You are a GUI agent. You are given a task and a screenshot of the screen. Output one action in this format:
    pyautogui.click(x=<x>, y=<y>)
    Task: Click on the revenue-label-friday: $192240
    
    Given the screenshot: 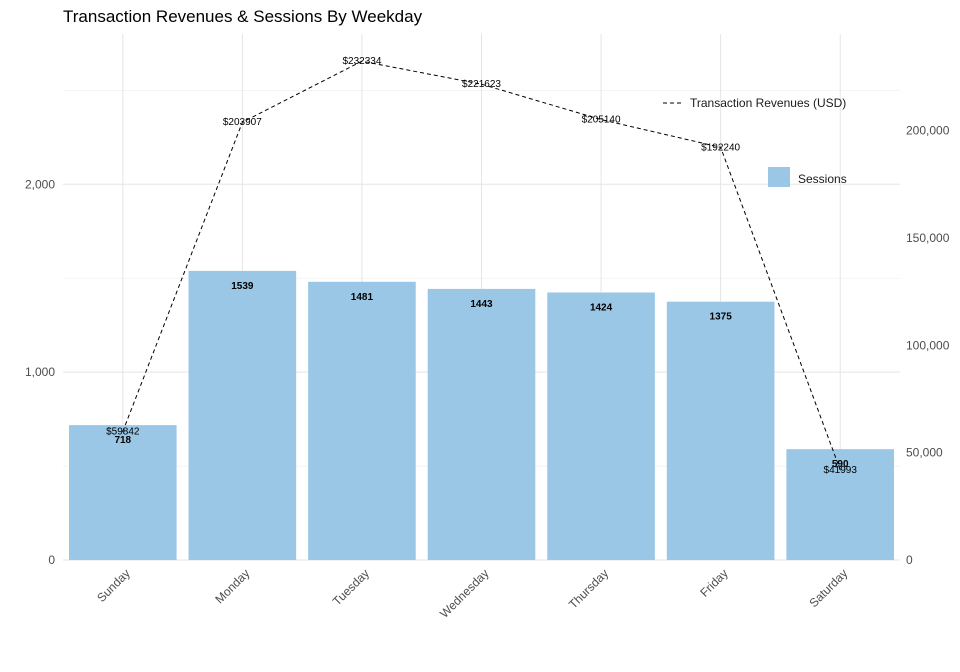 What is the action you would take?
    pyautogui.click(x=720, y=147)
    